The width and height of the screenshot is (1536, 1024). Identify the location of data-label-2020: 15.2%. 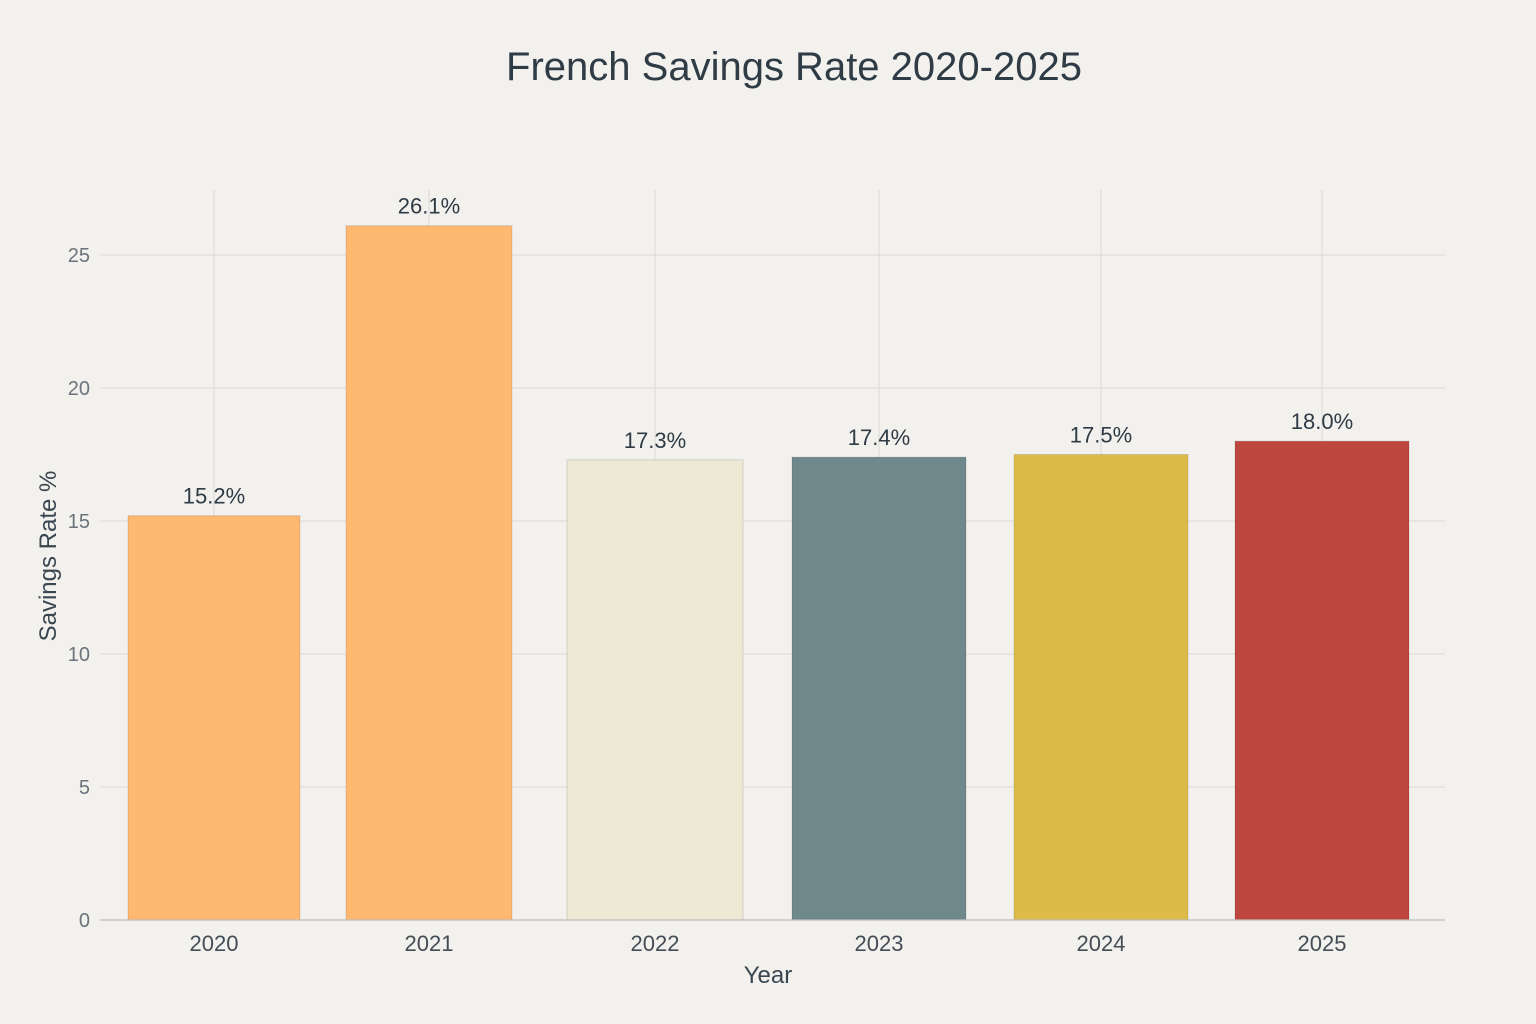
(214, 496).